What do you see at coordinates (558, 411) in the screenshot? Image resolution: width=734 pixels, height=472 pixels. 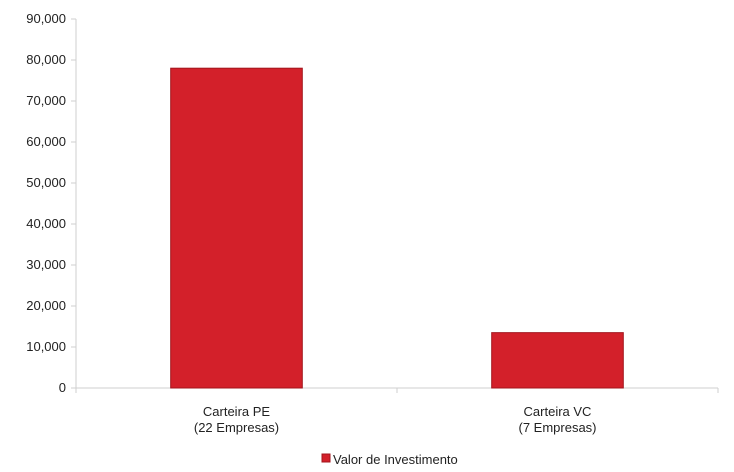 I see `category-label: Carteira VC` at bounding box center [558, 411].